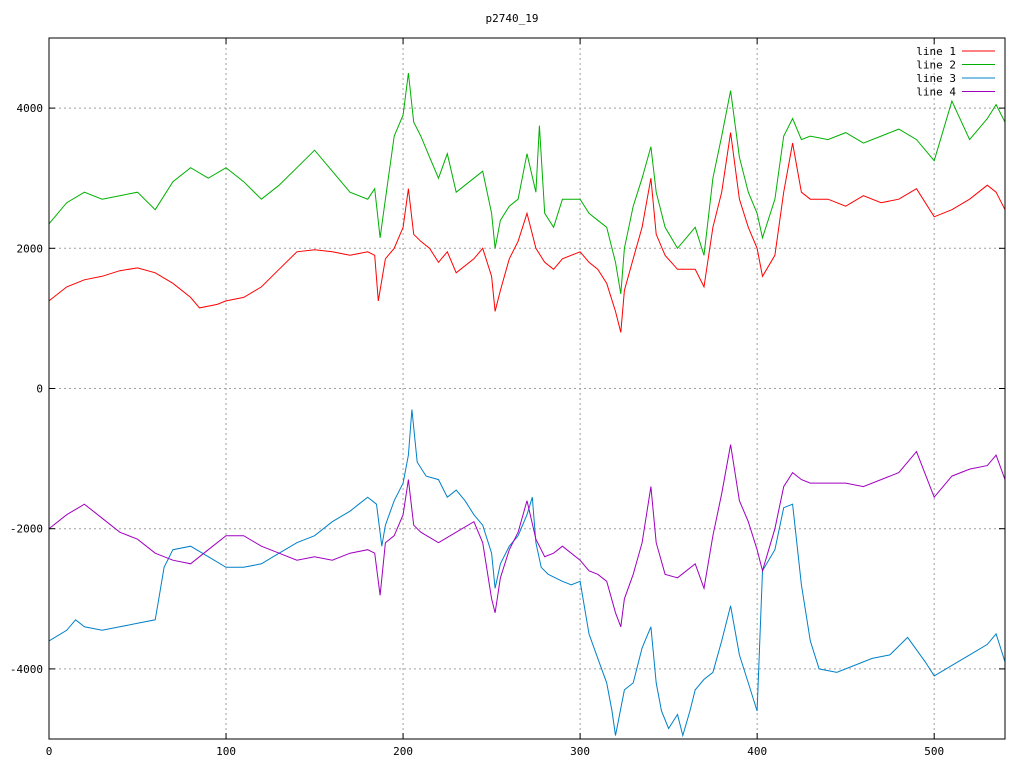 The height and width of the screenshot is (768, 1024). What do you see at coordinates (934, 751) in the screenshot?
I see `x-tick-label: 500` at bounding box center [934, 751].